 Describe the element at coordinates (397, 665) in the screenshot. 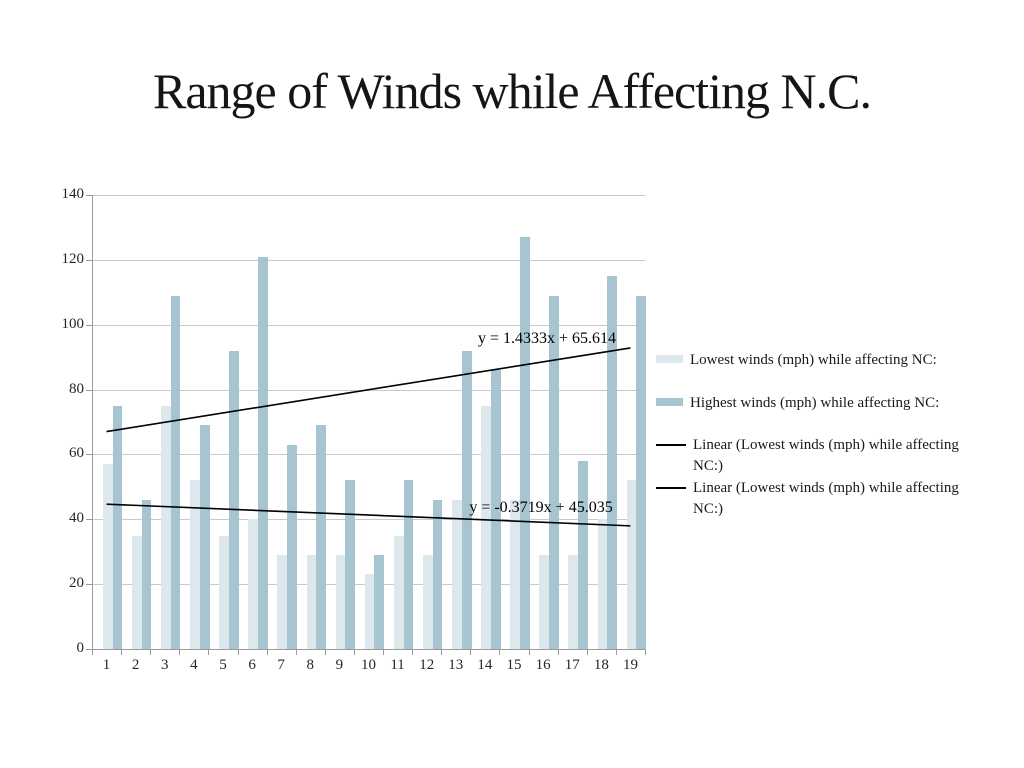

I see `x-axis-label: 11` at that location.